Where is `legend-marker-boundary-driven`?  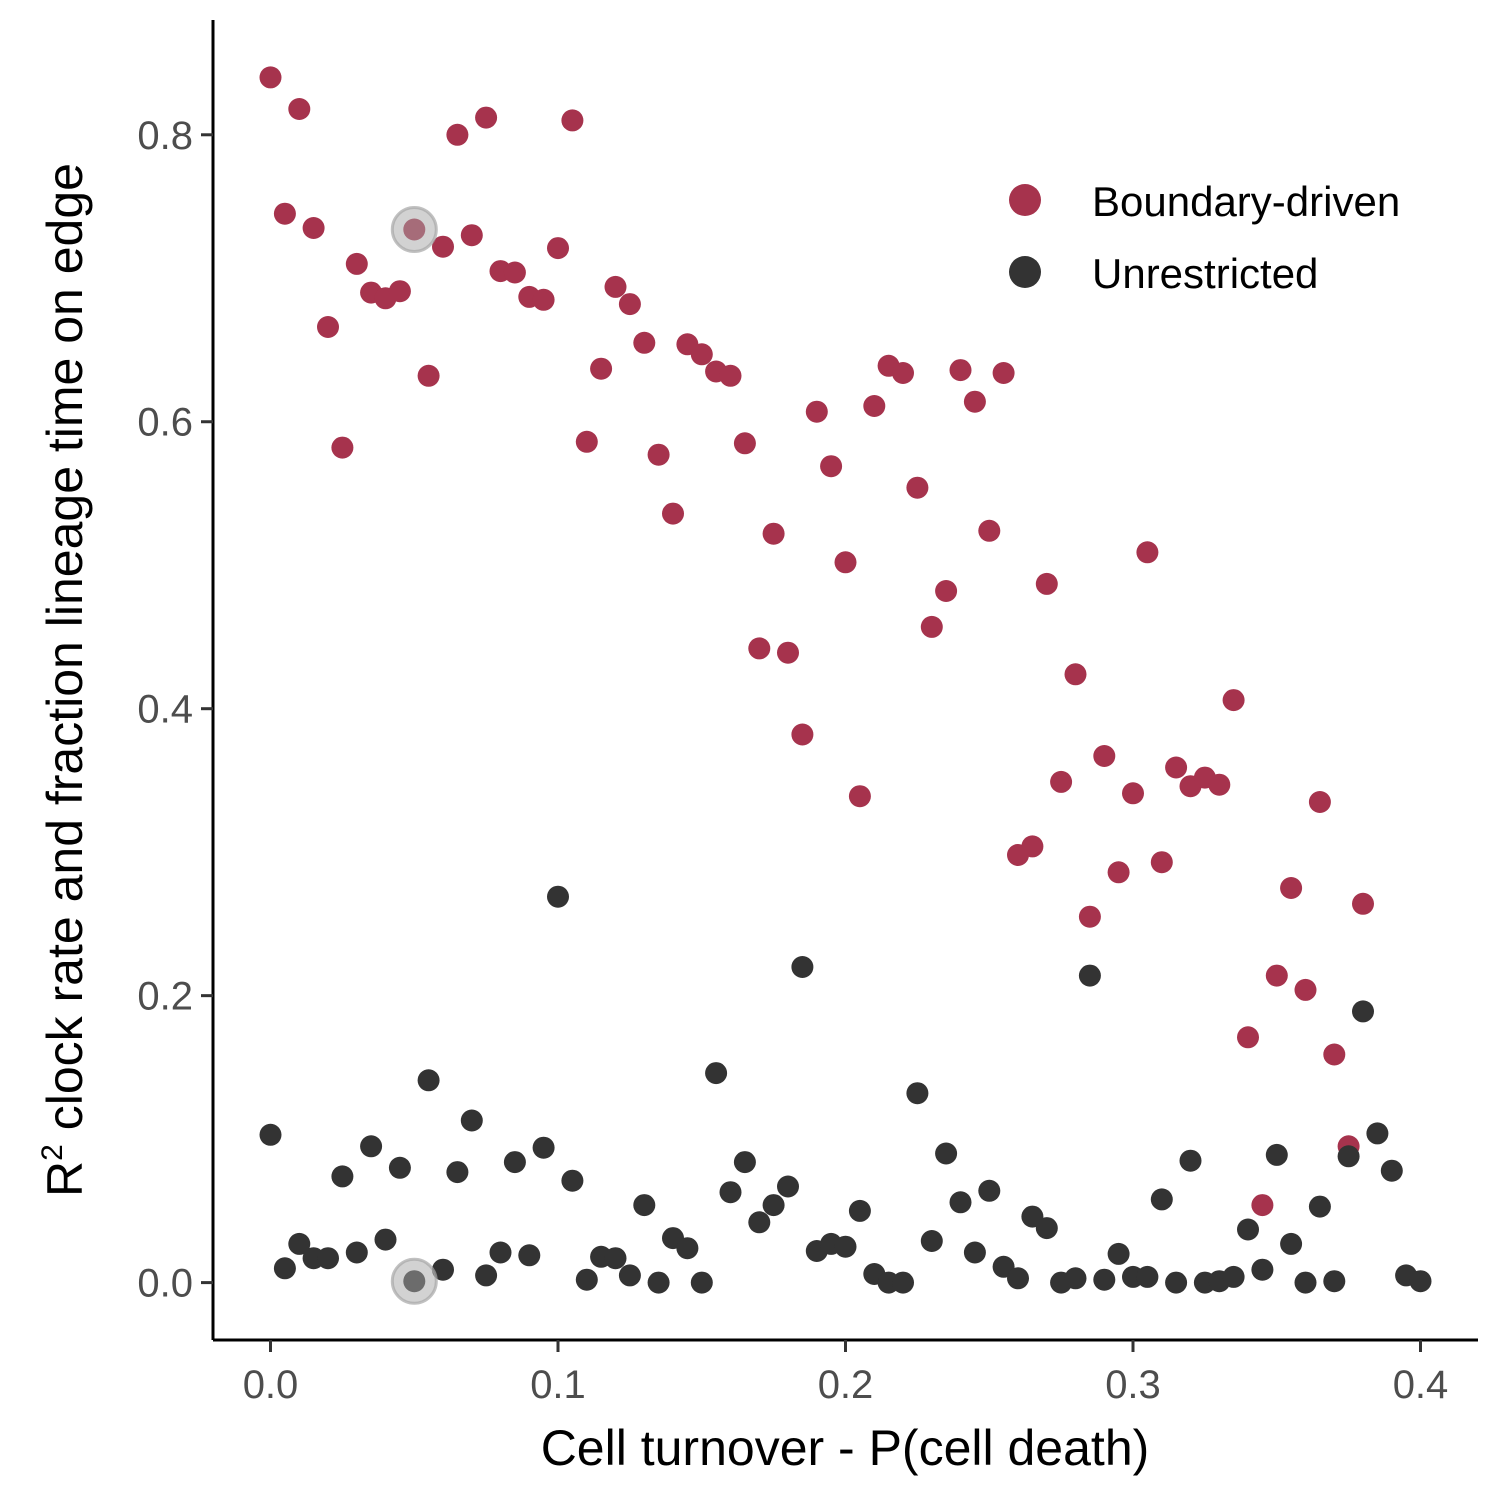
legend-marker-boundary-driven is located at coordinates (1025, 200).